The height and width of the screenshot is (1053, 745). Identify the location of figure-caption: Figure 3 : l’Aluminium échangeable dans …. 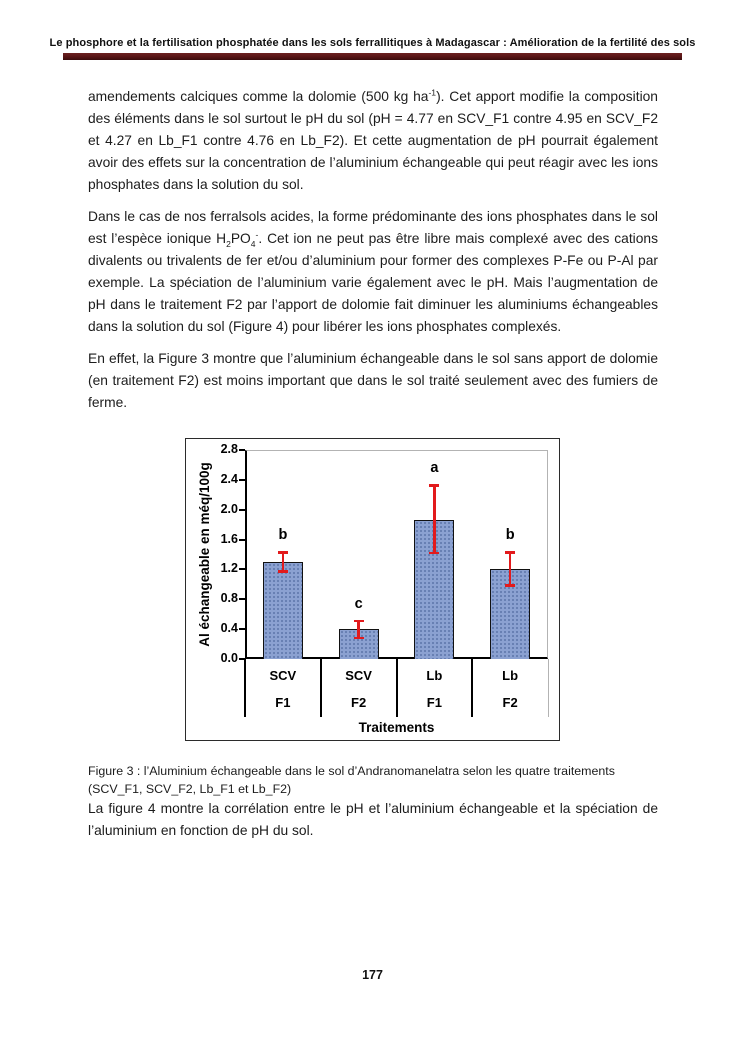
(373, 780).